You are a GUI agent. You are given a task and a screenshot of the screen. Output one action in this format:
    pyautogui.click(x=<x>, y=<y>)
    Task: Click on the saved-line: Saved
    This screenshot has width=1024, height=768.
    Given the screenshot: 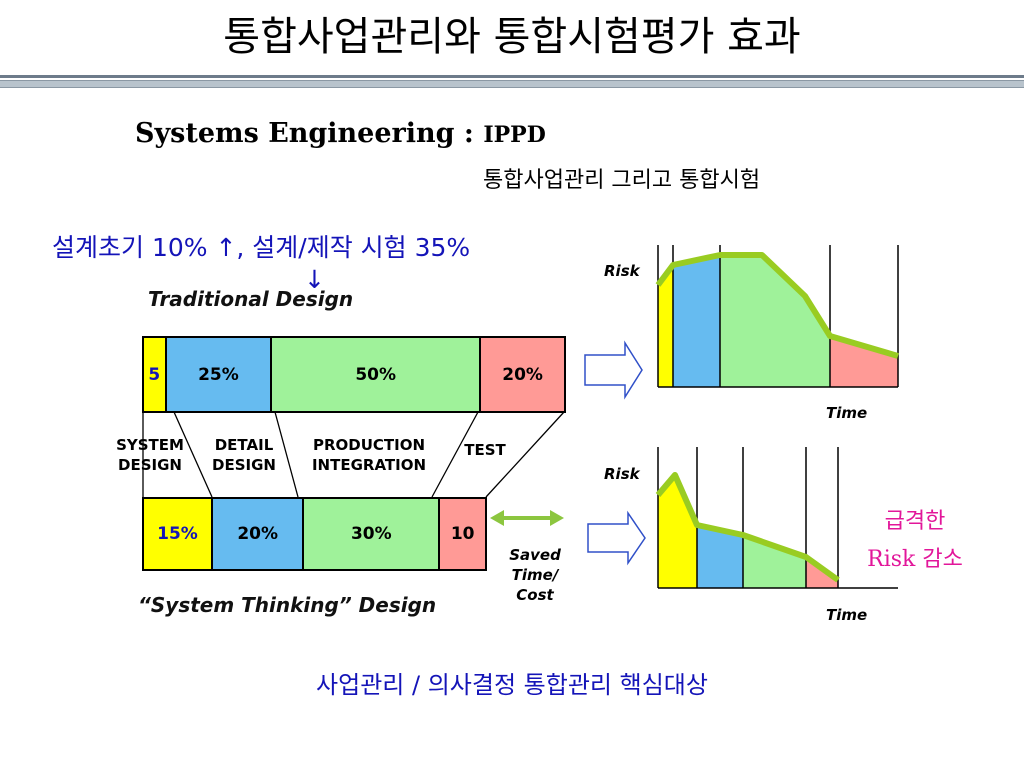 What is the action you would take?
    pyautogui.click(x=535, y=555)
    